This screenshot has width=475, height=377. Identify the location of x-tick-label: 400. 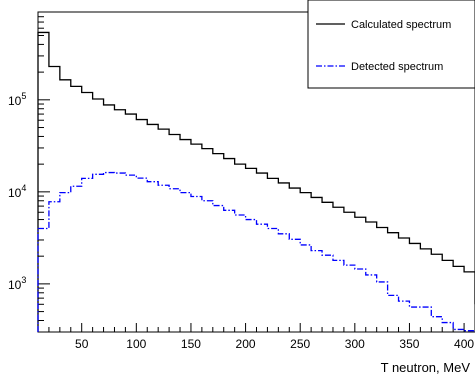
(464, 344).